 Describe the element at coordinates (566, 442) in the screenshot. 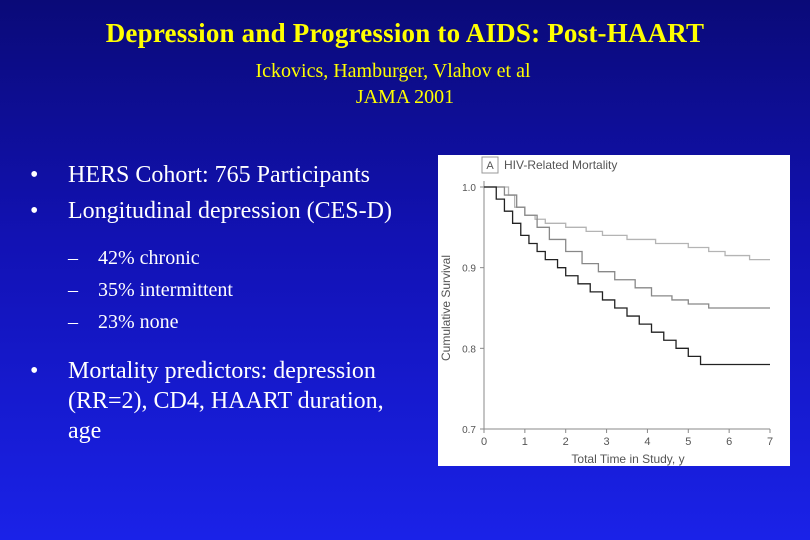

I see `x-tick-label: 2` at that location.